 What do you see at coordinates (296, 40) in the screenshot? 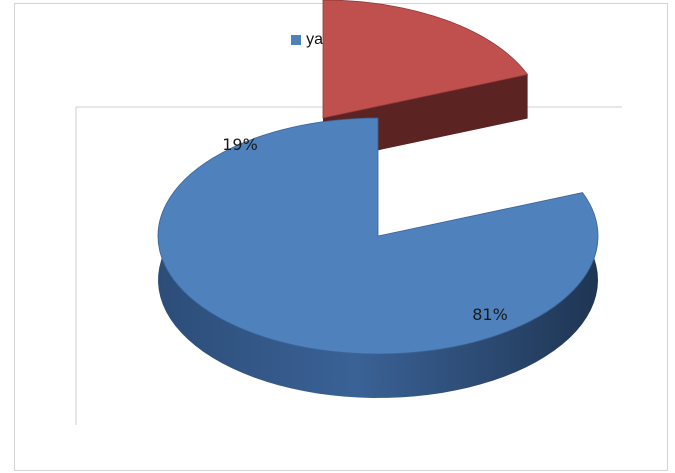
I see `legend-swatch-ya` at bounding box center [296, 40].